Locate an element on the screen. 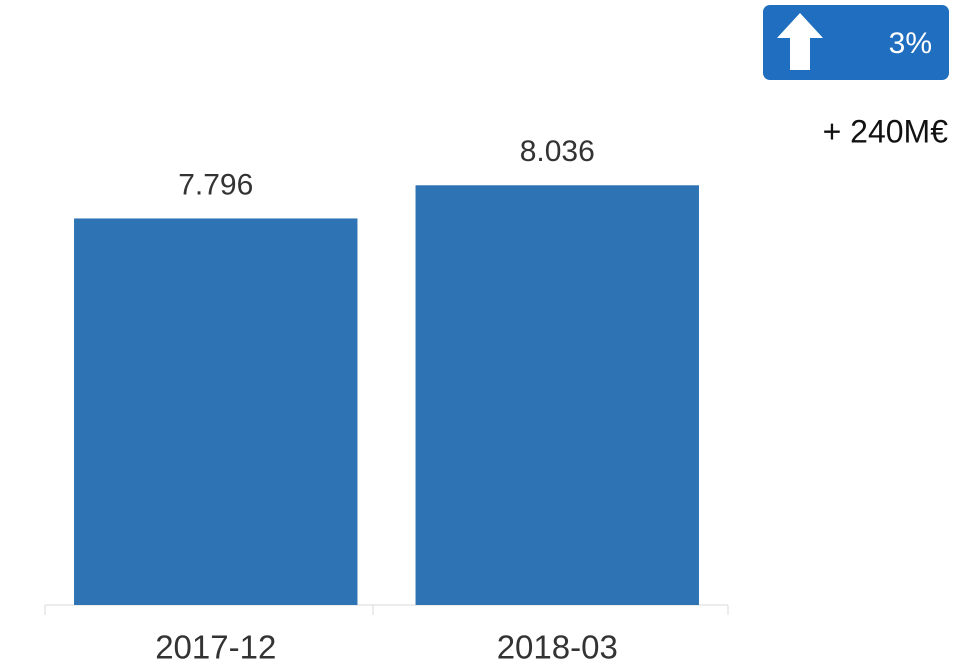  delta-text: + 240M€ is located at coordinates (886, 131).